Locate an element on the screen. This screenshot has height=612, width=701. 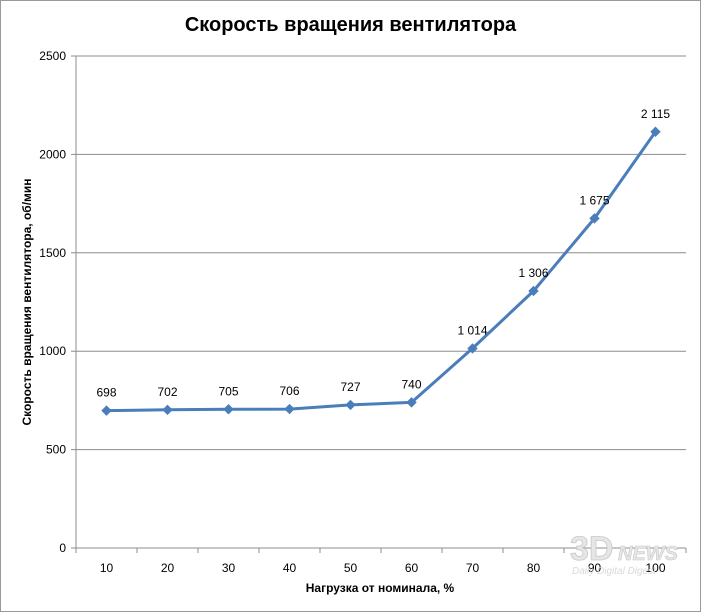
svg-text: NEWS is located at coordinates (648, 554).